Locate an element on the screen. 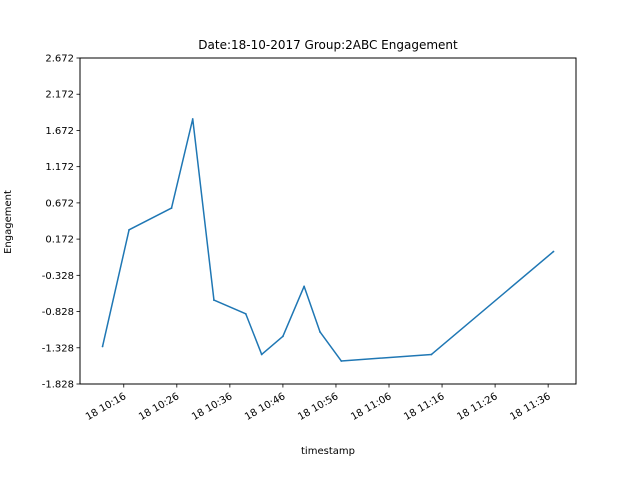 The height and width of the screenshot is (480, 640). y-tick-label: 2.672 is located at coordinates (59, 59).